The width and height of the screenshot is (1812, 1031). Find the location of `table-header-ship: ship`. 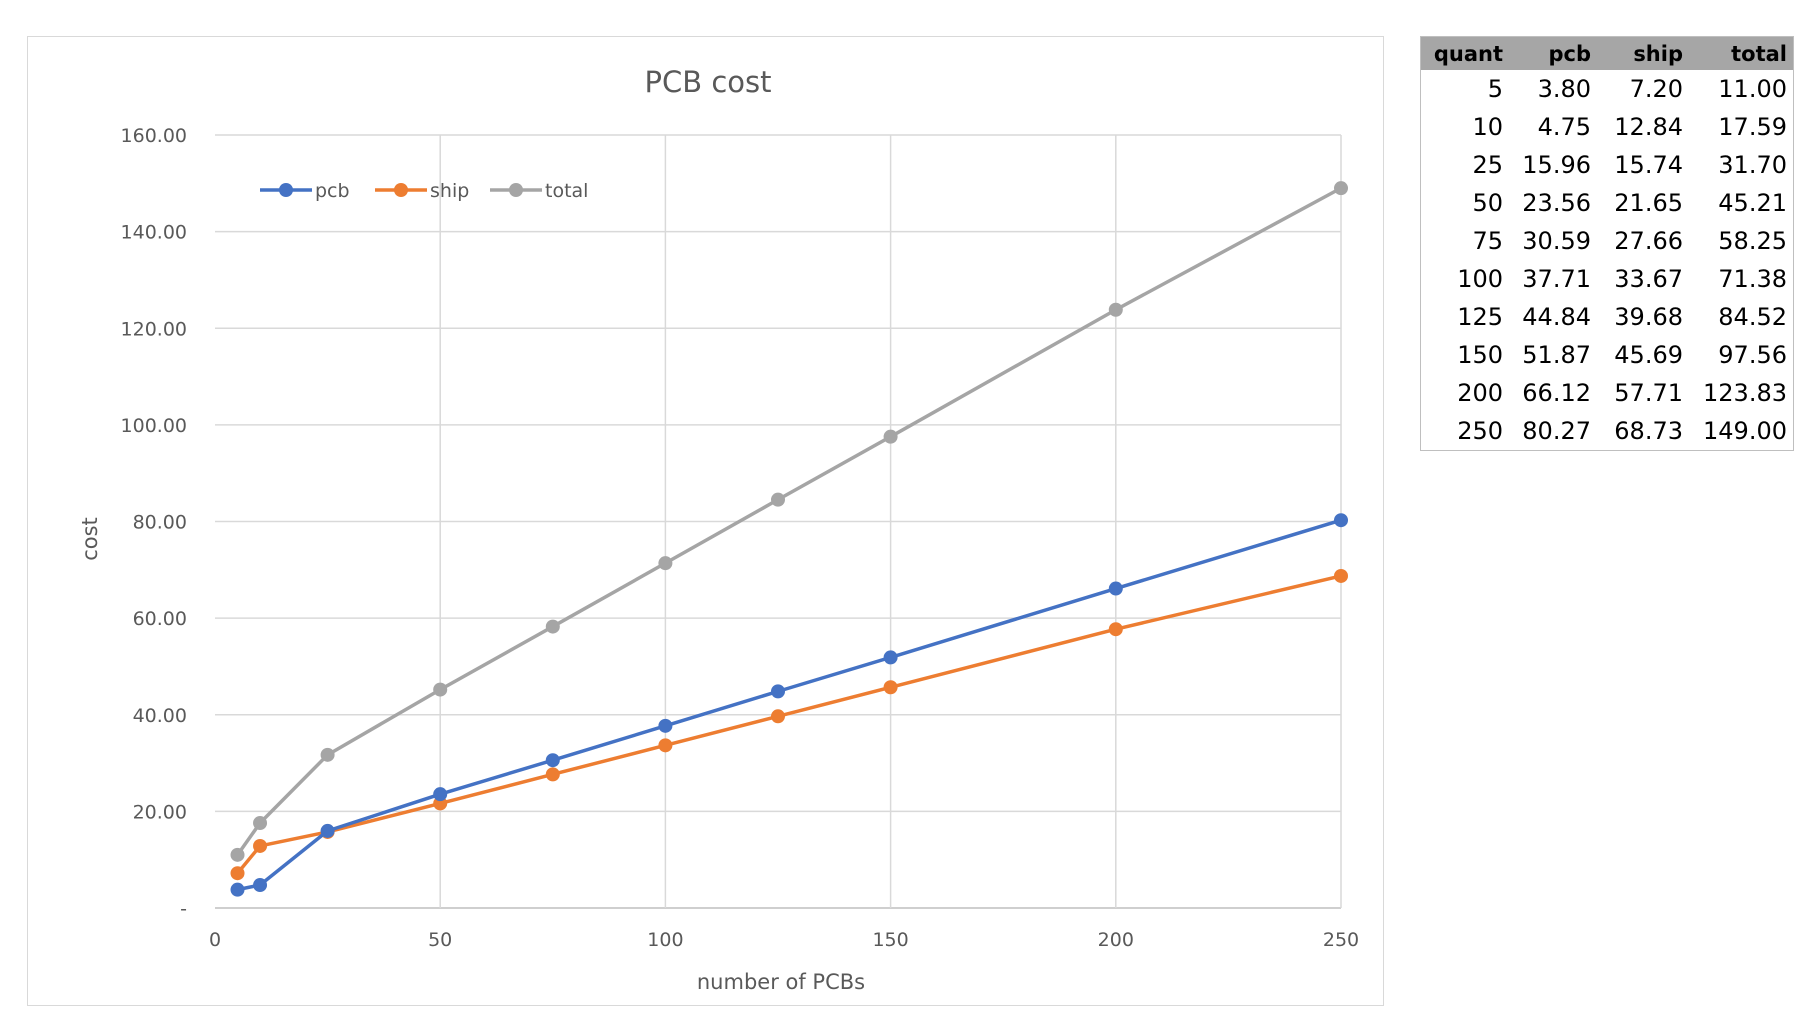

table-header-ship: ship is located at coordinates (1643, 53).